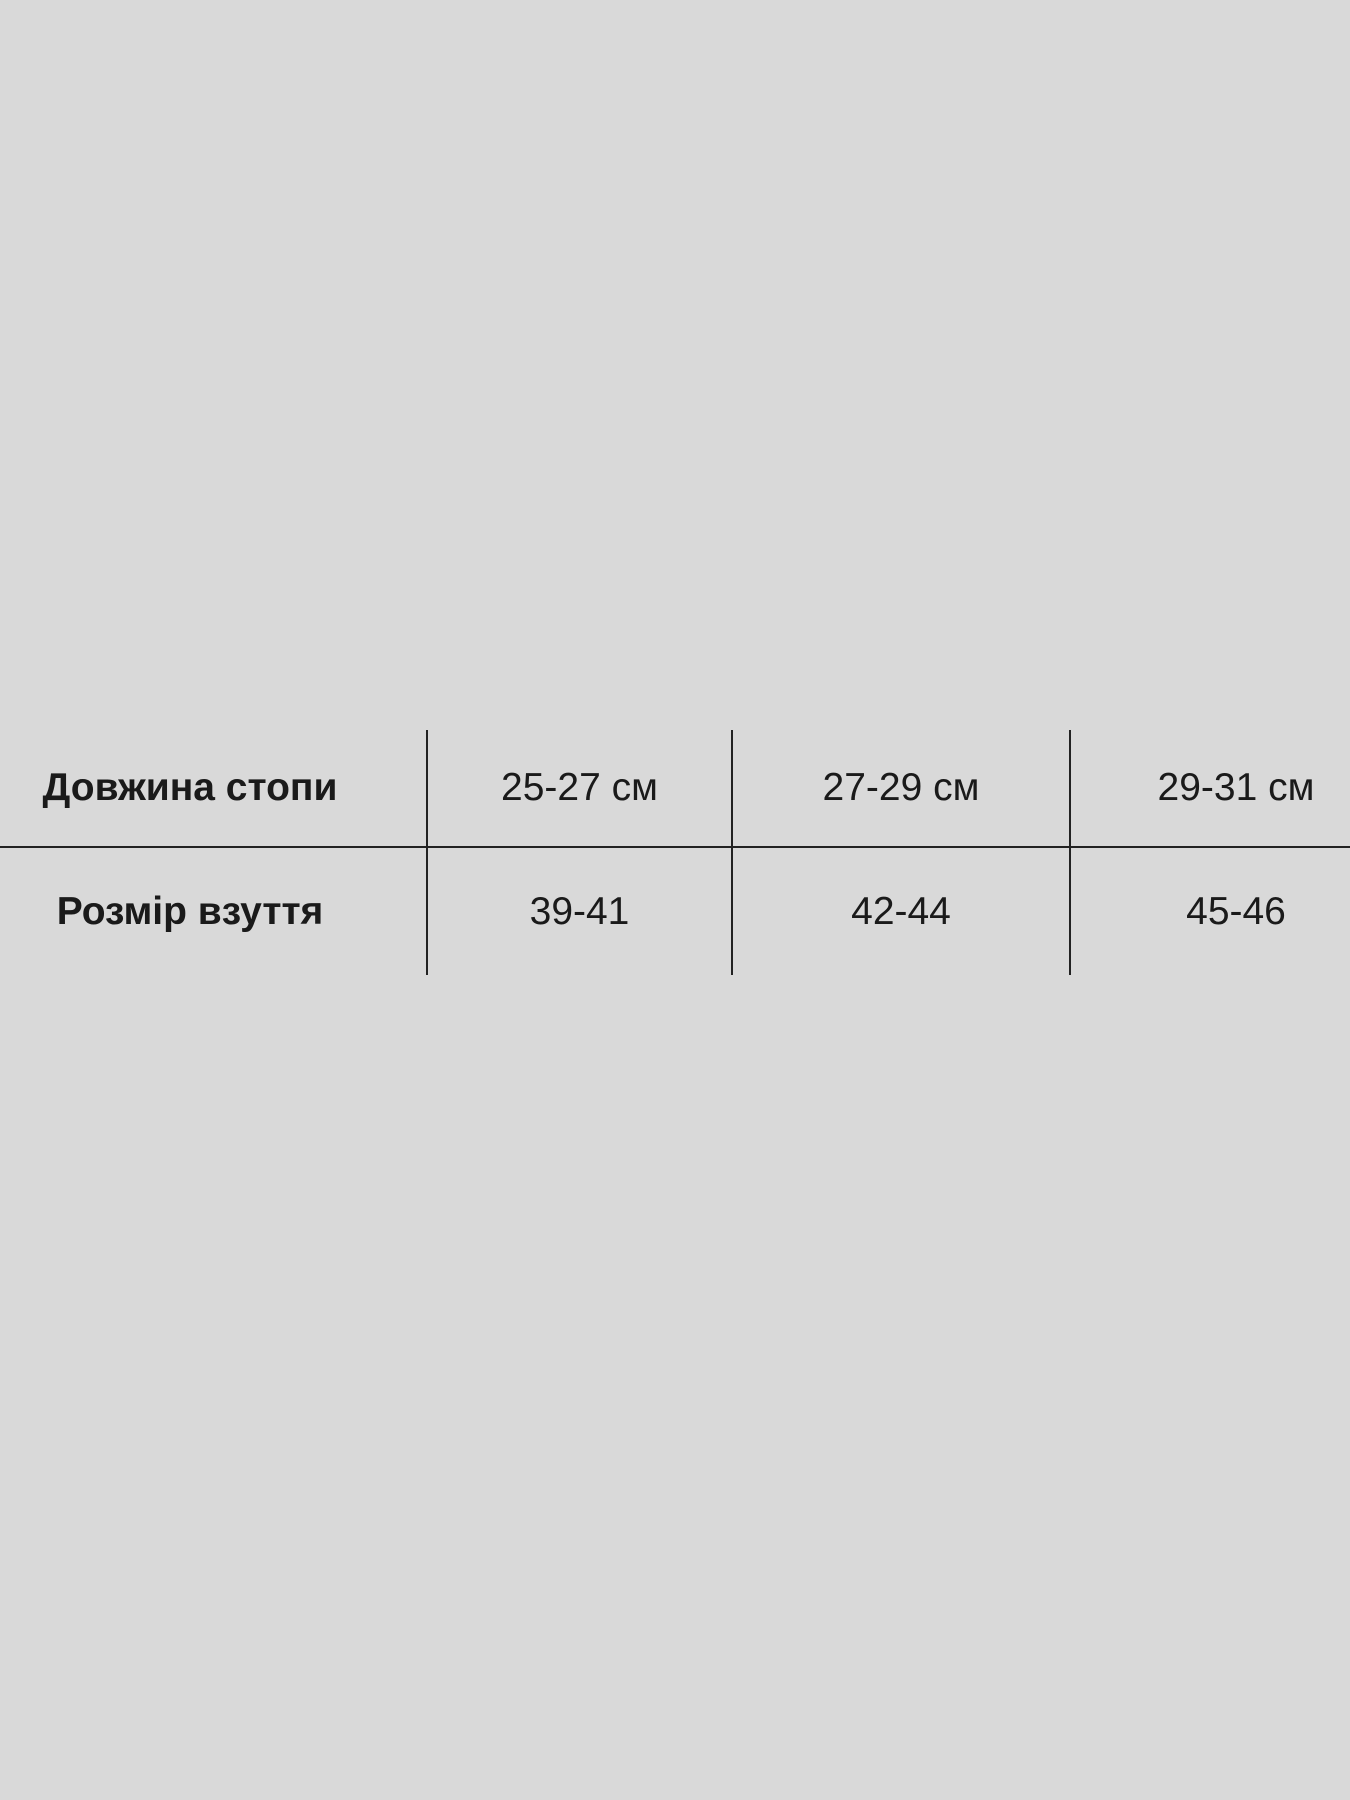  Describe the element at coordinates (1236, 911) in the screenshot. I see `table-cell: 45-46` at that location.